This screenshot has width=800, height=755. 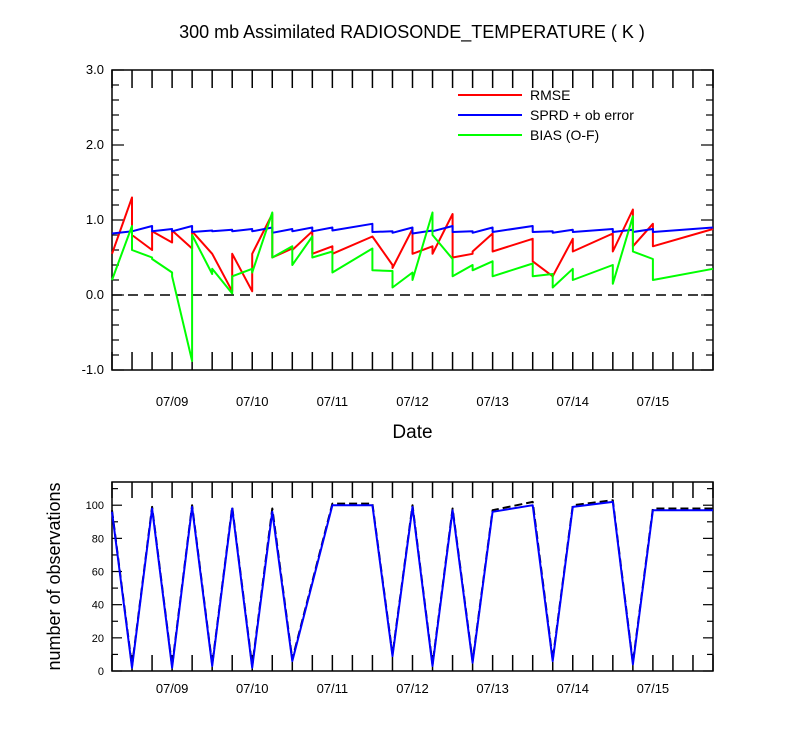 What do you see at coordinates (564, 135) in the screenshot?
I see `legend-label-bias-o-f: BIAS (O-F)` at bounding box center [564, 135].